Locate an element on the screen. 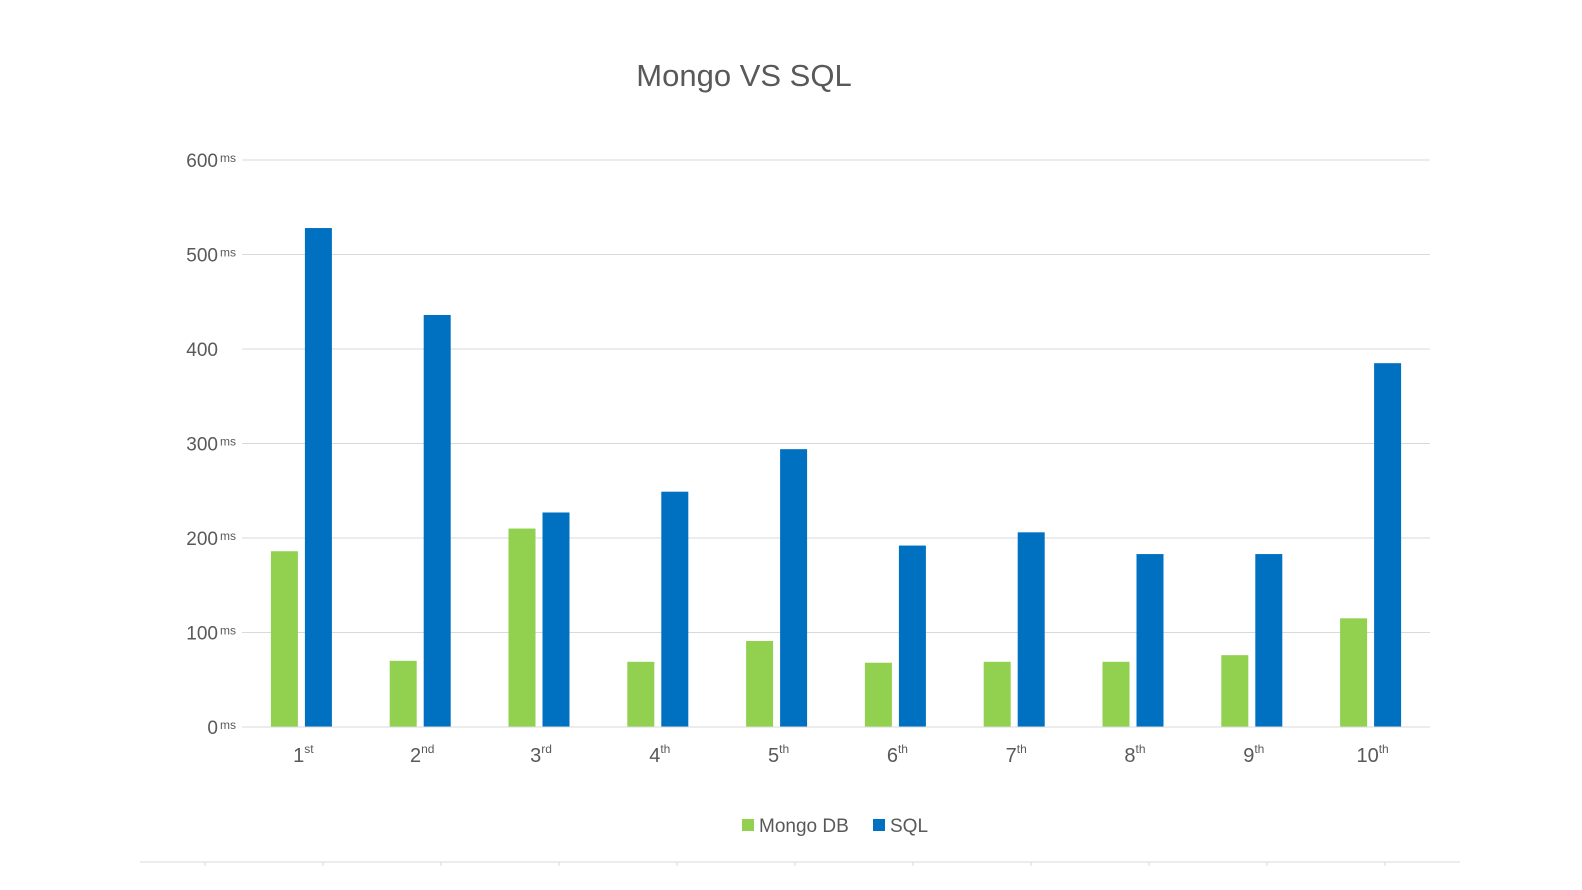 The width and height of the screenshot is (1582, 890). x-tick-label: 7th is located at coordinates (1016, 754).